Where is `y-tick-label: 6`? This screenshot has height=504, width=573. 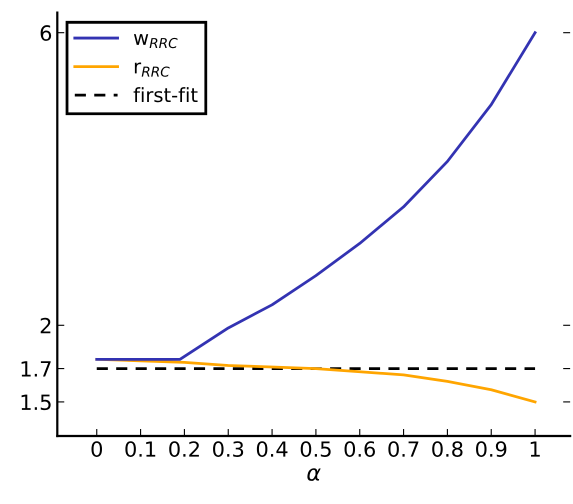 y-tick-label: 6 is located at coordinates (46, 33).